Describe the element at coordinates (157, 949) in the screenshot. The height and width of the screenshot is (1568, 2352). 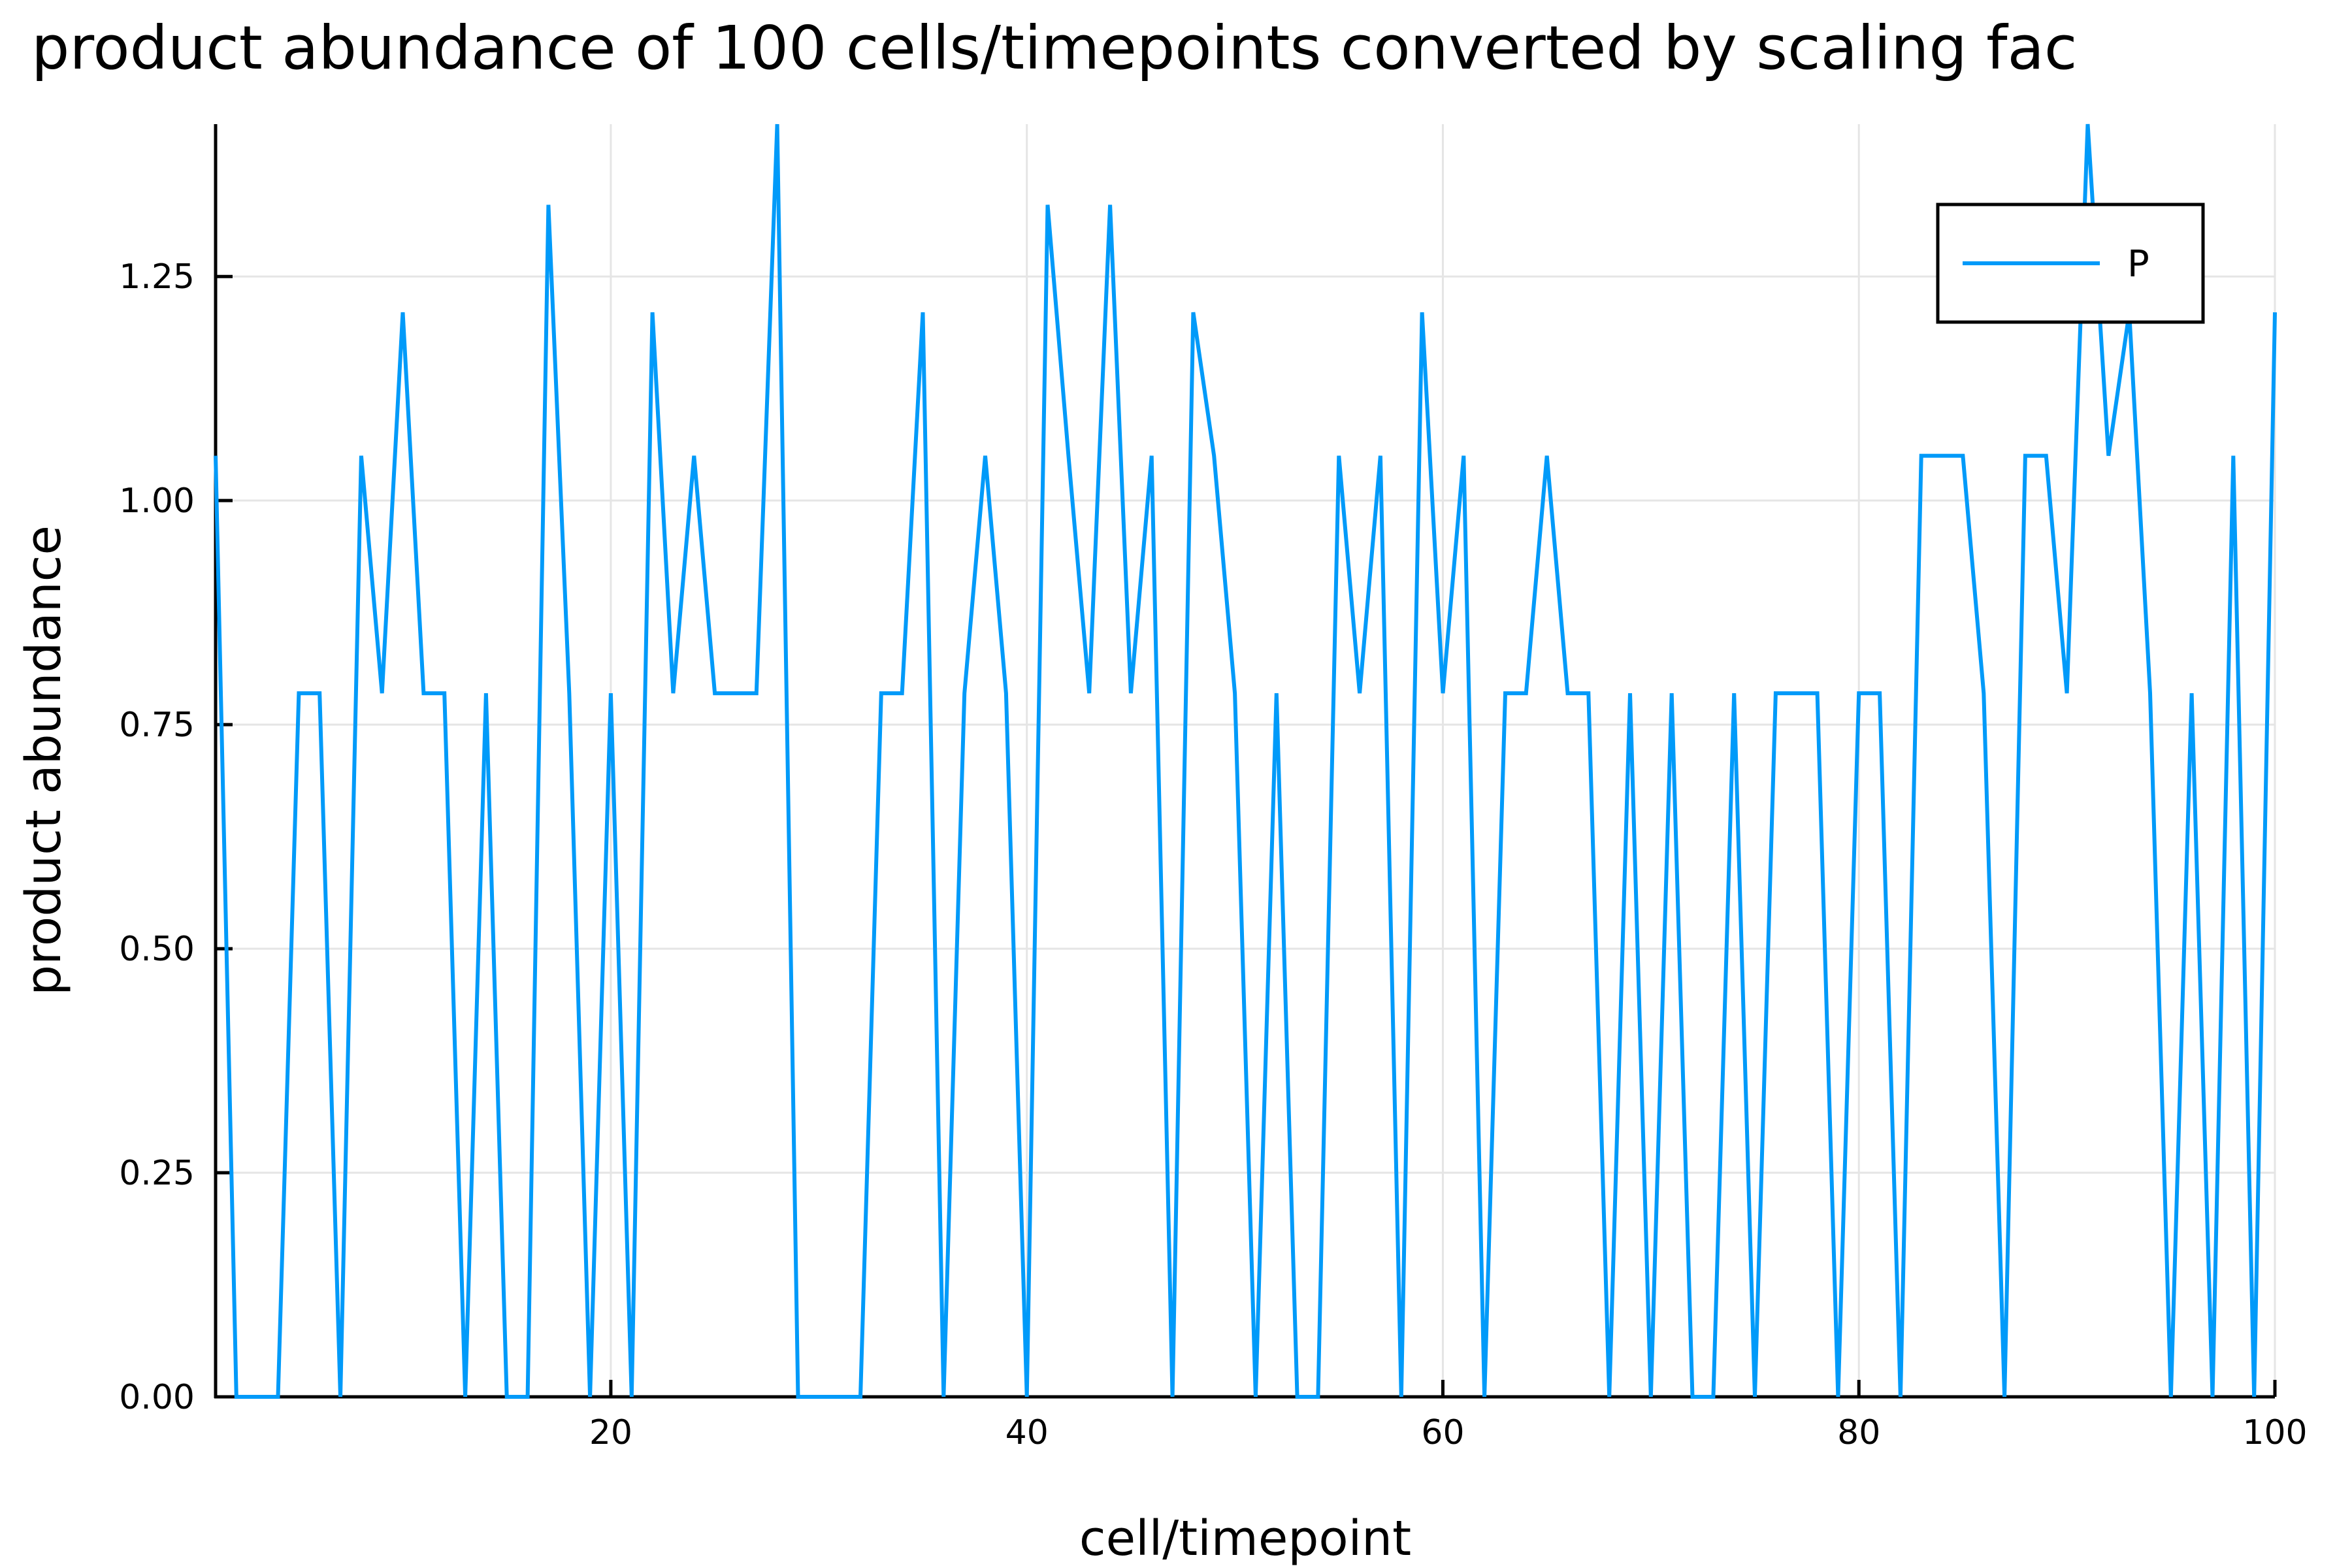
I see `y-tick-label: 0.50` at that location.